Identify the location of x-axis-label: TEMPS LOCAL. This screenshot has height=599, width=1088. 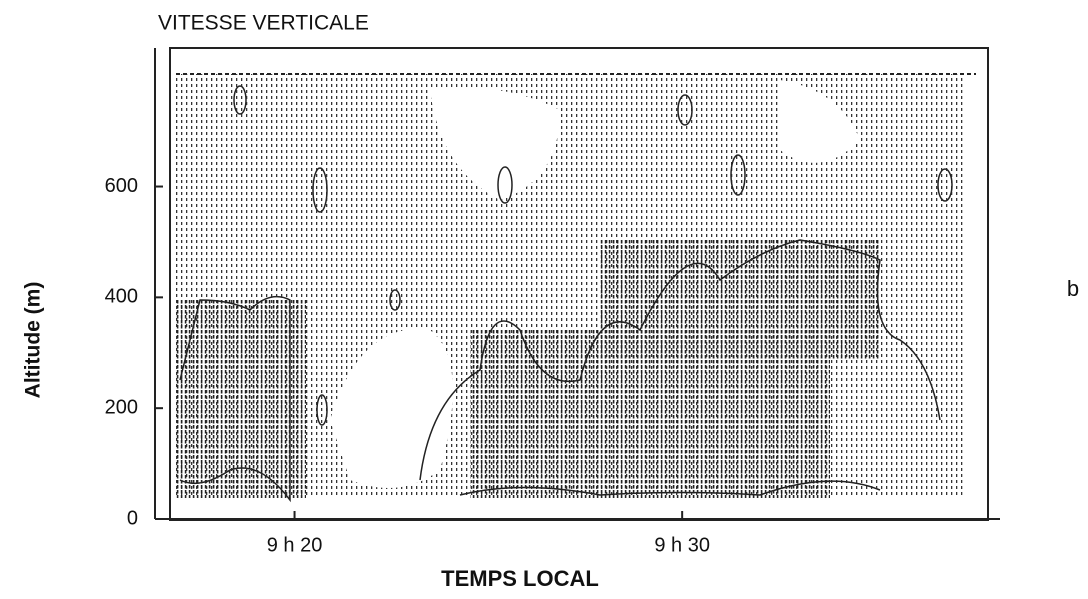
(520, 578).